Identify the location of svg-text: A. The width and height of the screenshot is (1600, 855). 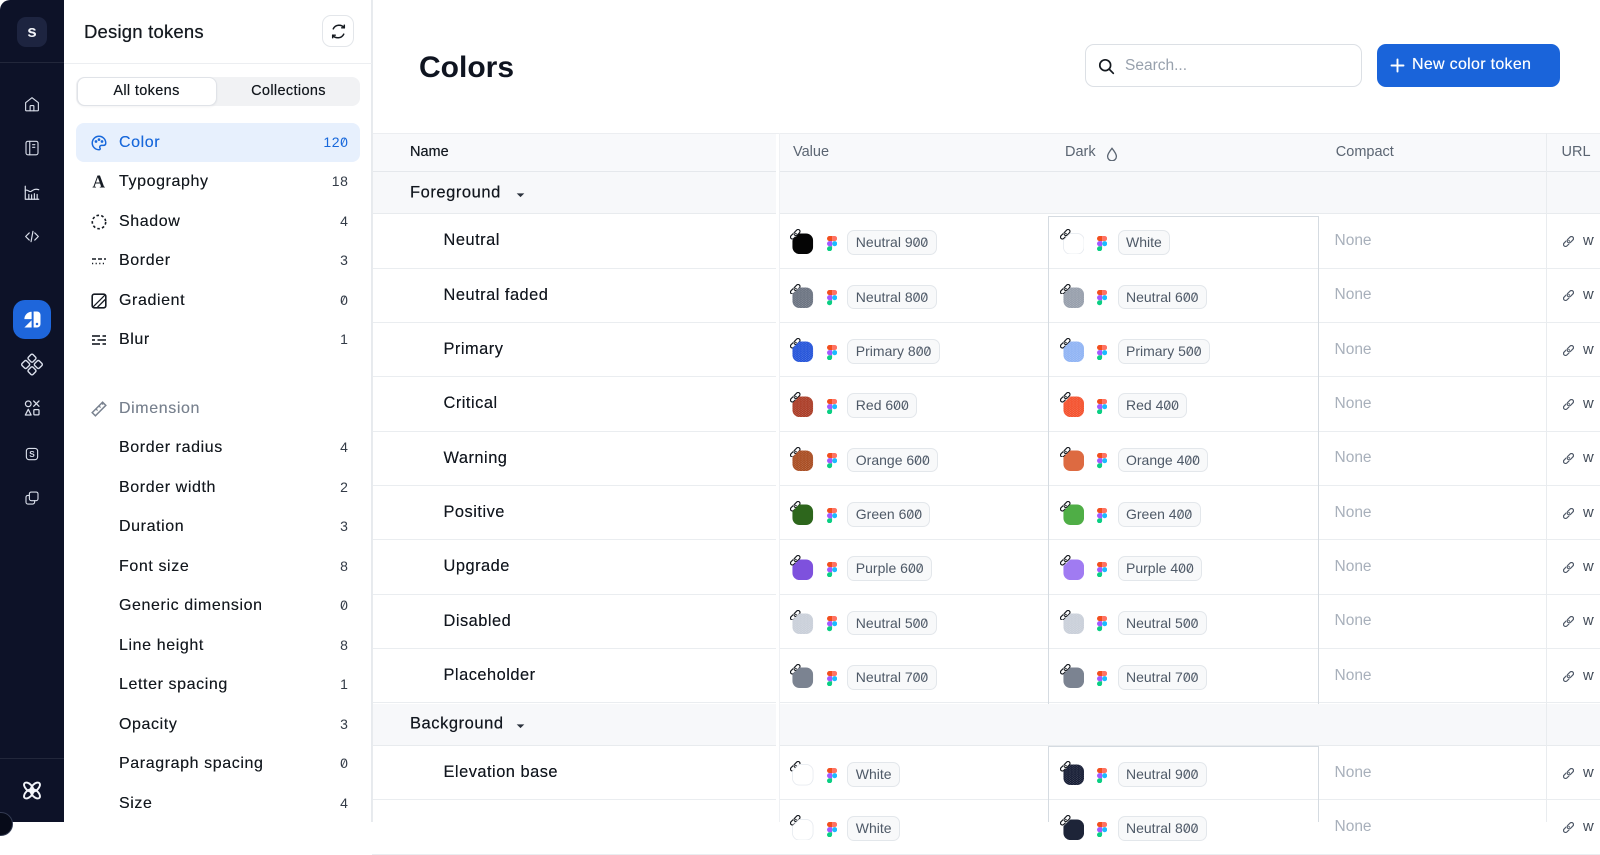
(98, 182).